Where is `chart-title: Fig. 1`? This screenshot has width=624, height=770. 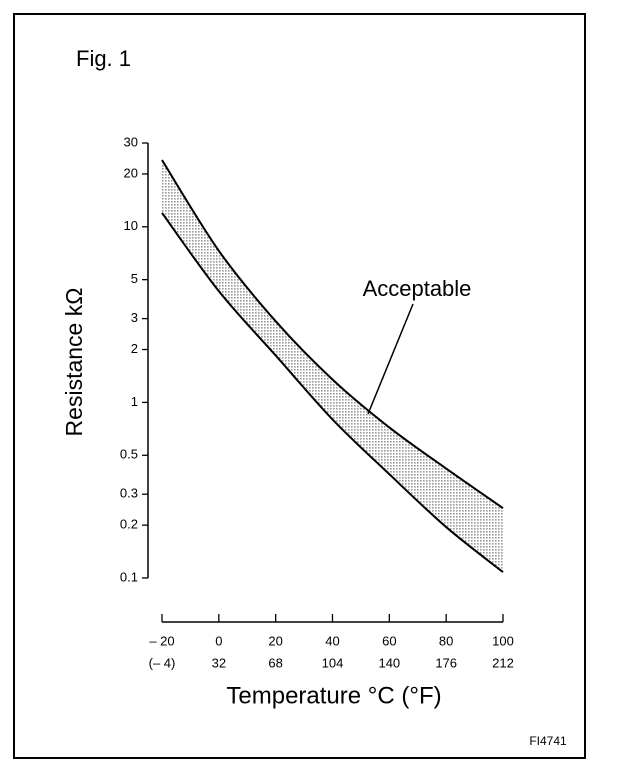 chart-title: Fig. 1 is located at coordinates (103, 58).